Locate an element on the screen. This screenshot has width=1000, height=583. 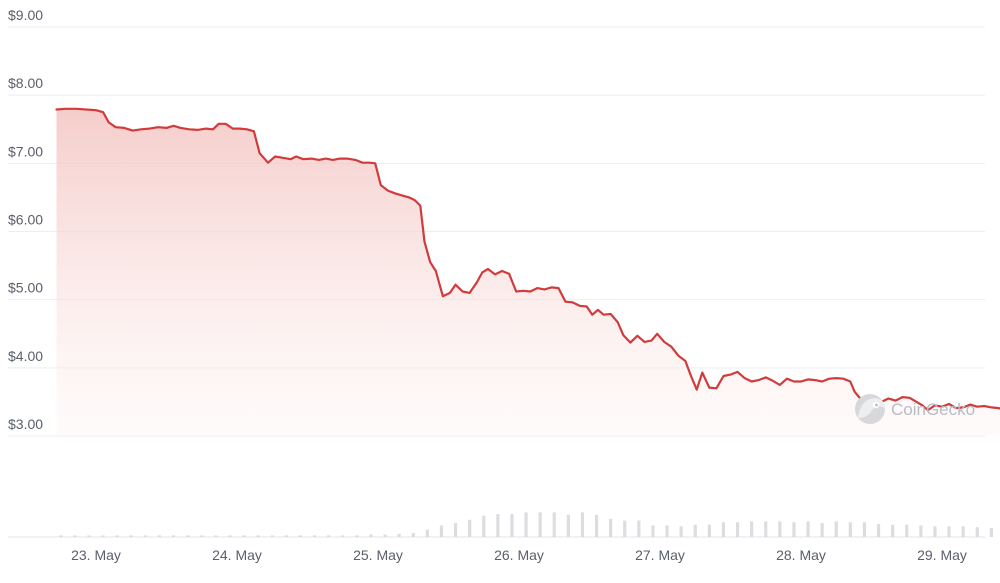
y-tick-label: $9.00 is located at coordinates (25, 15).